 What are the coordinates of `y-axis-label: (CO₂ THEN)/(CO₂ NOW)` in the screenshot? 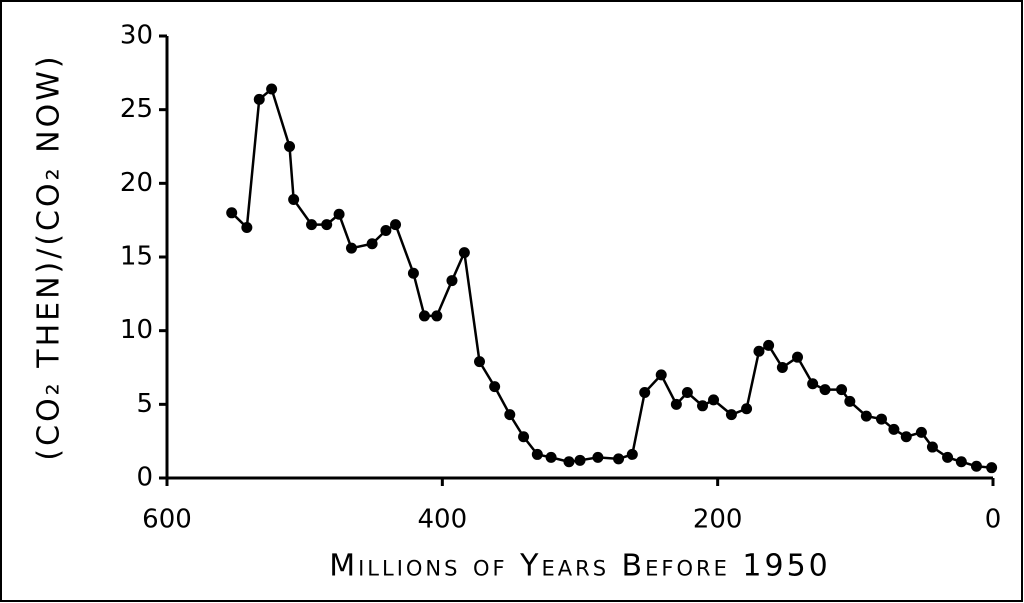 It's located at (49, 256).